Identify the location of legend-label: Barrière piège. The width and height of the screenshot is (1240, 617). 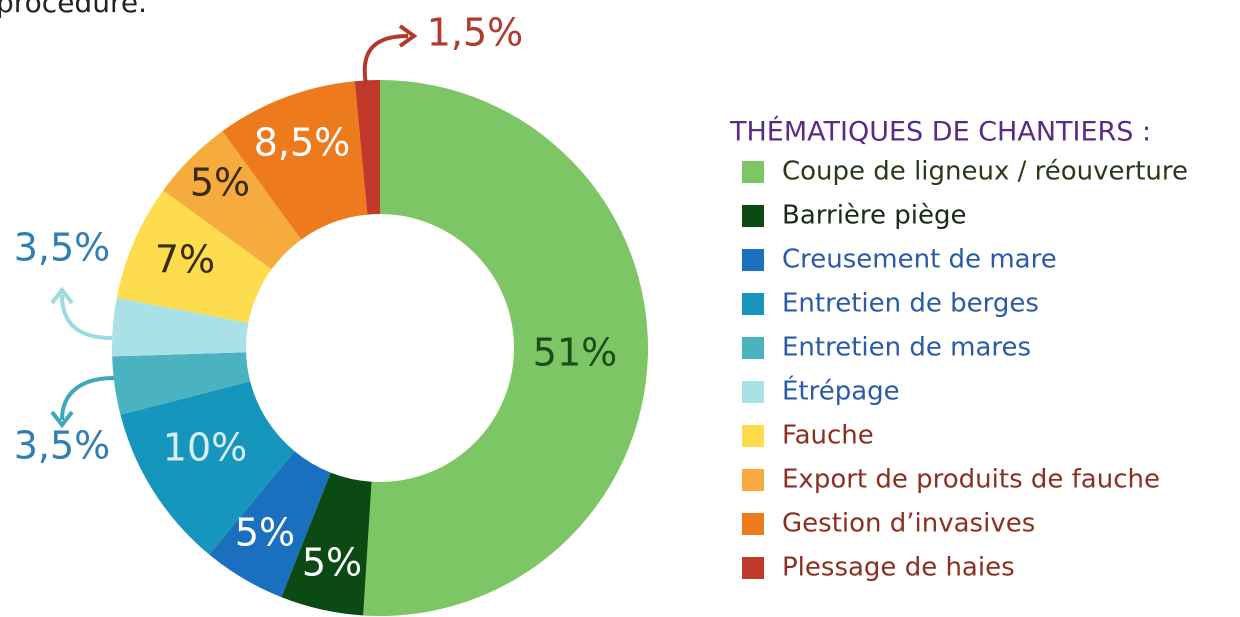
(874, 216).